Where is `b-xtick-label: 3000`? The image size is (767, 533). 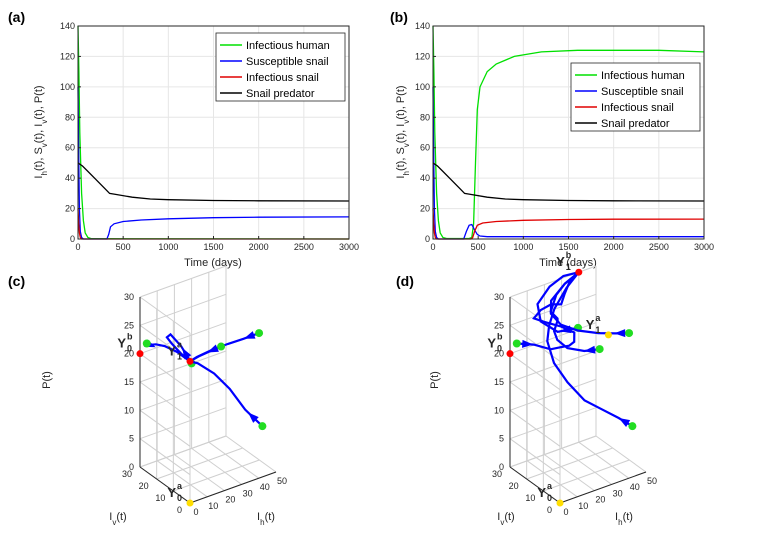 b-xtick-label: 3000 is located at coordinates (704, 247).